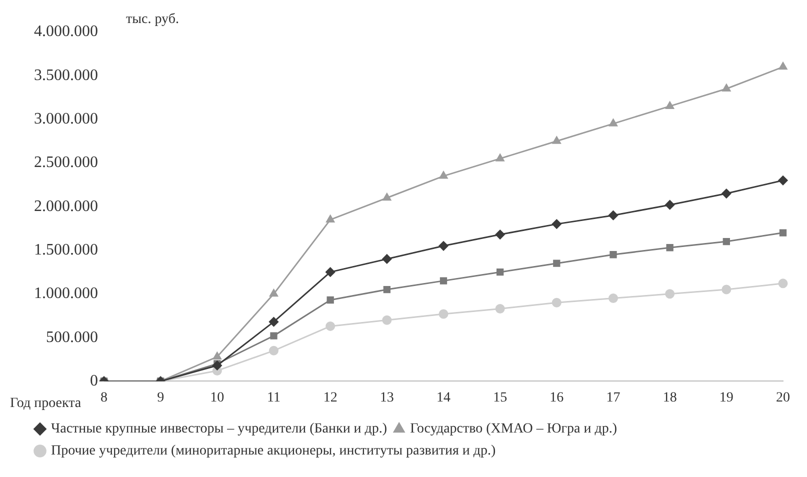  What do you see at coordinates (557, 398) in the screenshot?
I see `x-tick-label: 16` at bounding box center [557, 398].